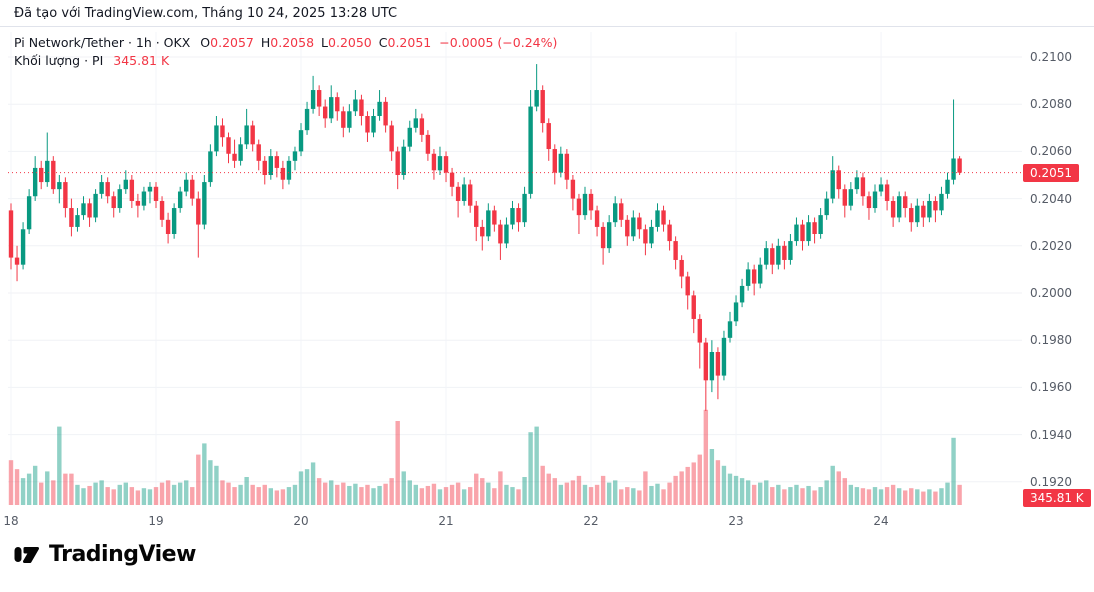  Describe the element at coordinates (1051, 151) in the screenshot. I see `price-tick: 0.2060` at that location.